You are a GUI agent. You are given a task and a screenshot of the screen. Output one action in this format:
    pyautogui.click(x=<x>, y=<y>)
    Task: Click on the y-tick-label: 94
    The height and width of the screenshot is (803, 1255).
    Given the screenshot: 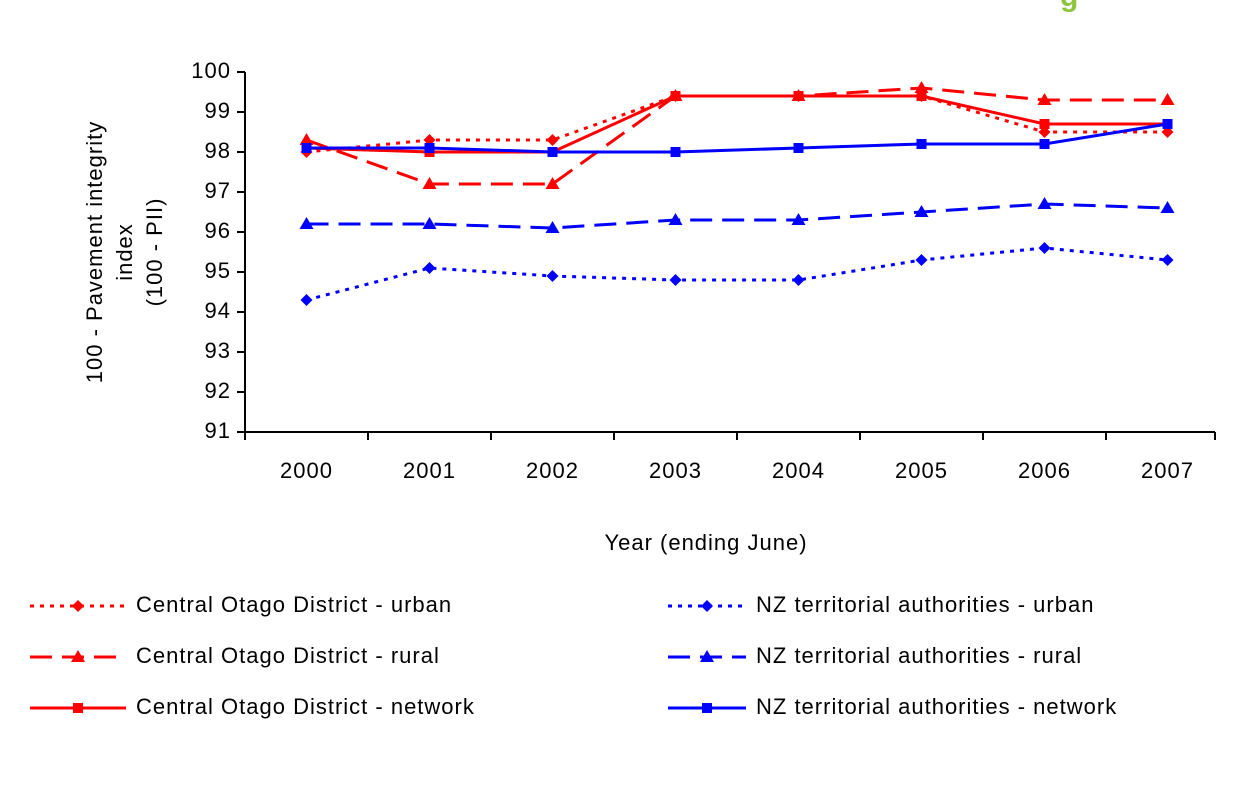 What is the action you would take?
    pyautogui.click(x=218, y=310)
    